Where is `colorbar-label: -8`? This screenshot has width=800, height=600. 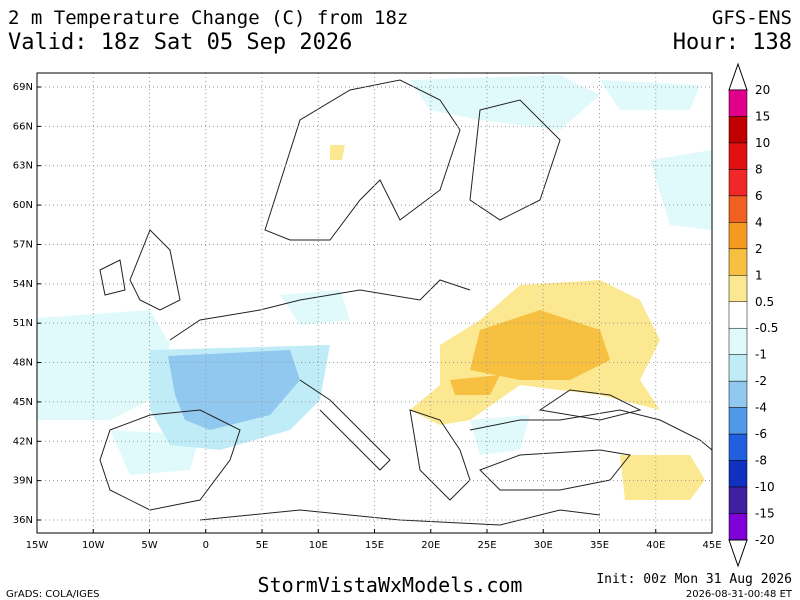 colorbar-label: -8 is located at coordinates (761, 461).